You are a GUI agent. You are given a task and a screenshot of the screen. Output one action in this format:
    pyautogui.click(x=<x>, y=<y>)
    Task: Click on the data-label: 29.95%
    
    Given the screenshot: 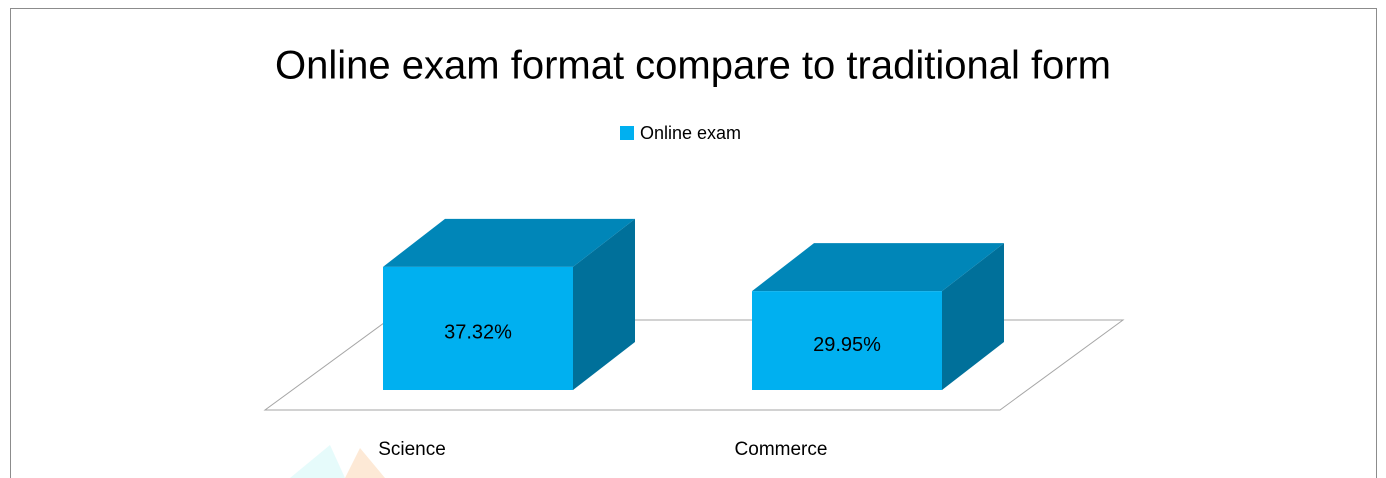 What is the action you would take?
    pyautogui.click(x=847, y=345)
    